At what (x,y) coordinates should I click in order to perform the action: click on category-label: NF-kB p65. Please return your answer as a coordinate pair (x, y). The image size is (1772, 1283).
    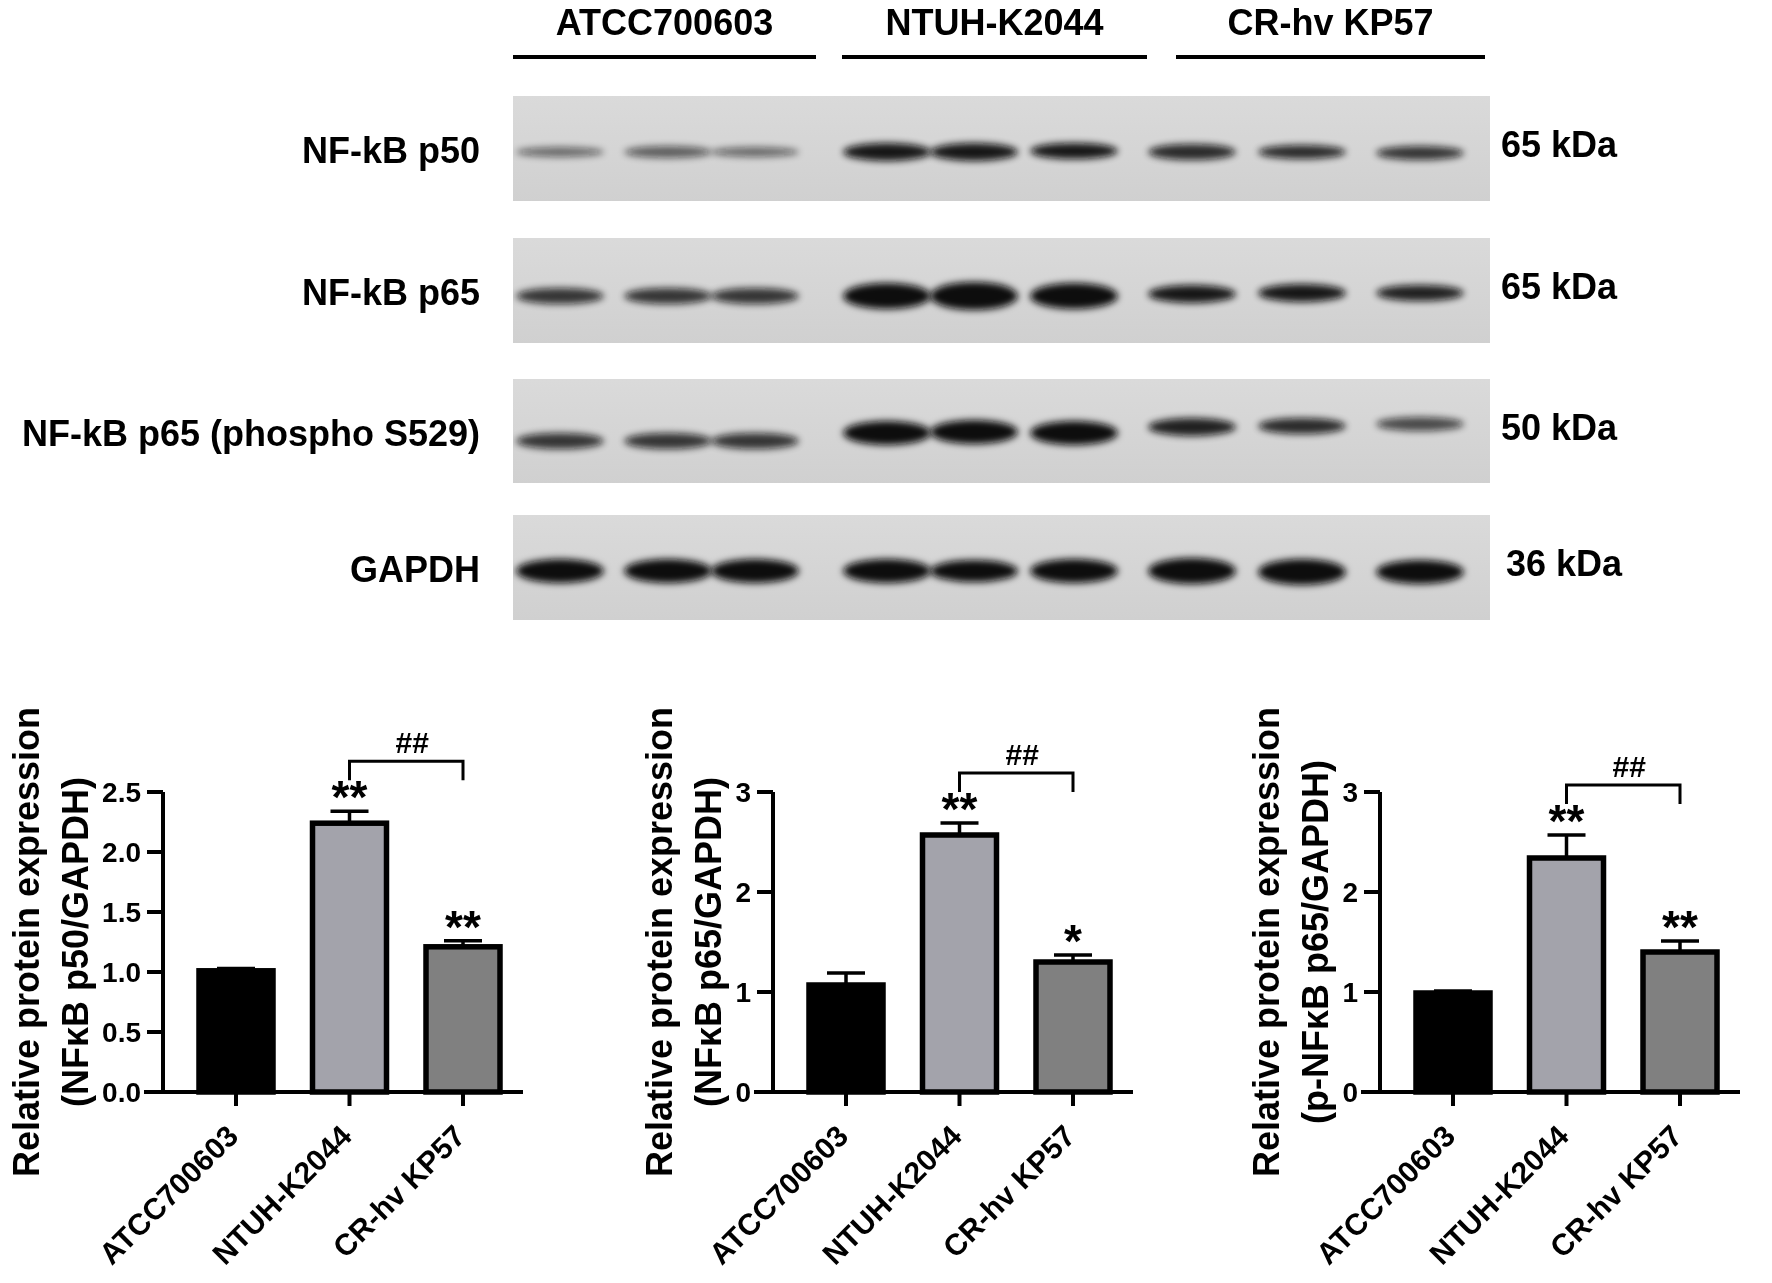
    Looking at the image, I should click on (390, 292).